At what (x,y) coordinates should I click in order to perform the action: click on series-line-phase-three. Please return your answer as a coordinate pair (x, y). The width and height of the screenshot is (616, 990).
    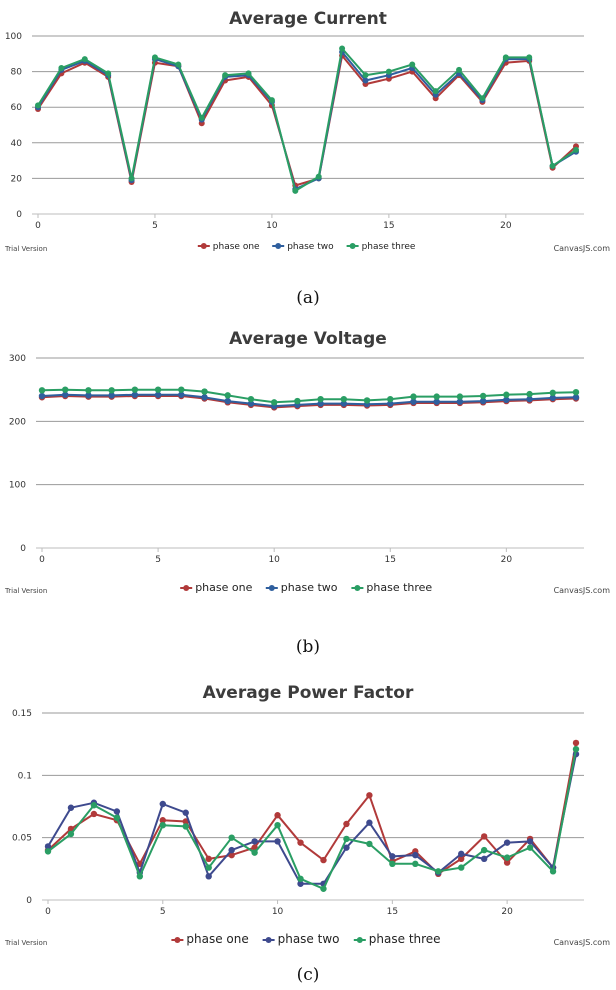
    Looking at the image, I should click on (312, 819).